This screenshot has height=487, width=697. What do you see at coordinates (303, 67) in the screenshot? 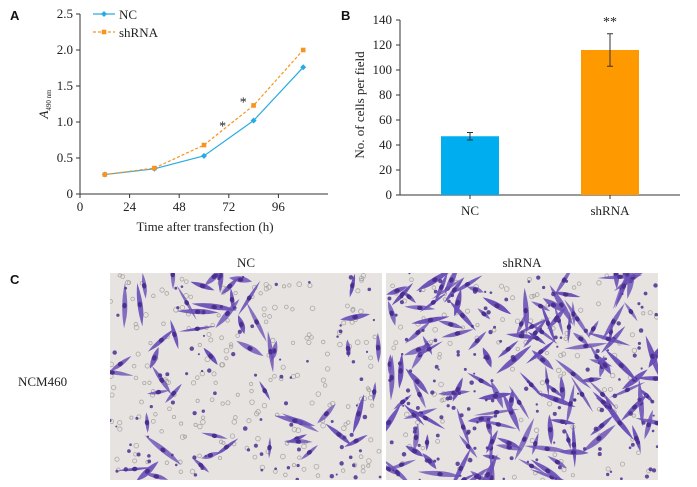
I see `data-point-nc` at bounding box center [303, 67].